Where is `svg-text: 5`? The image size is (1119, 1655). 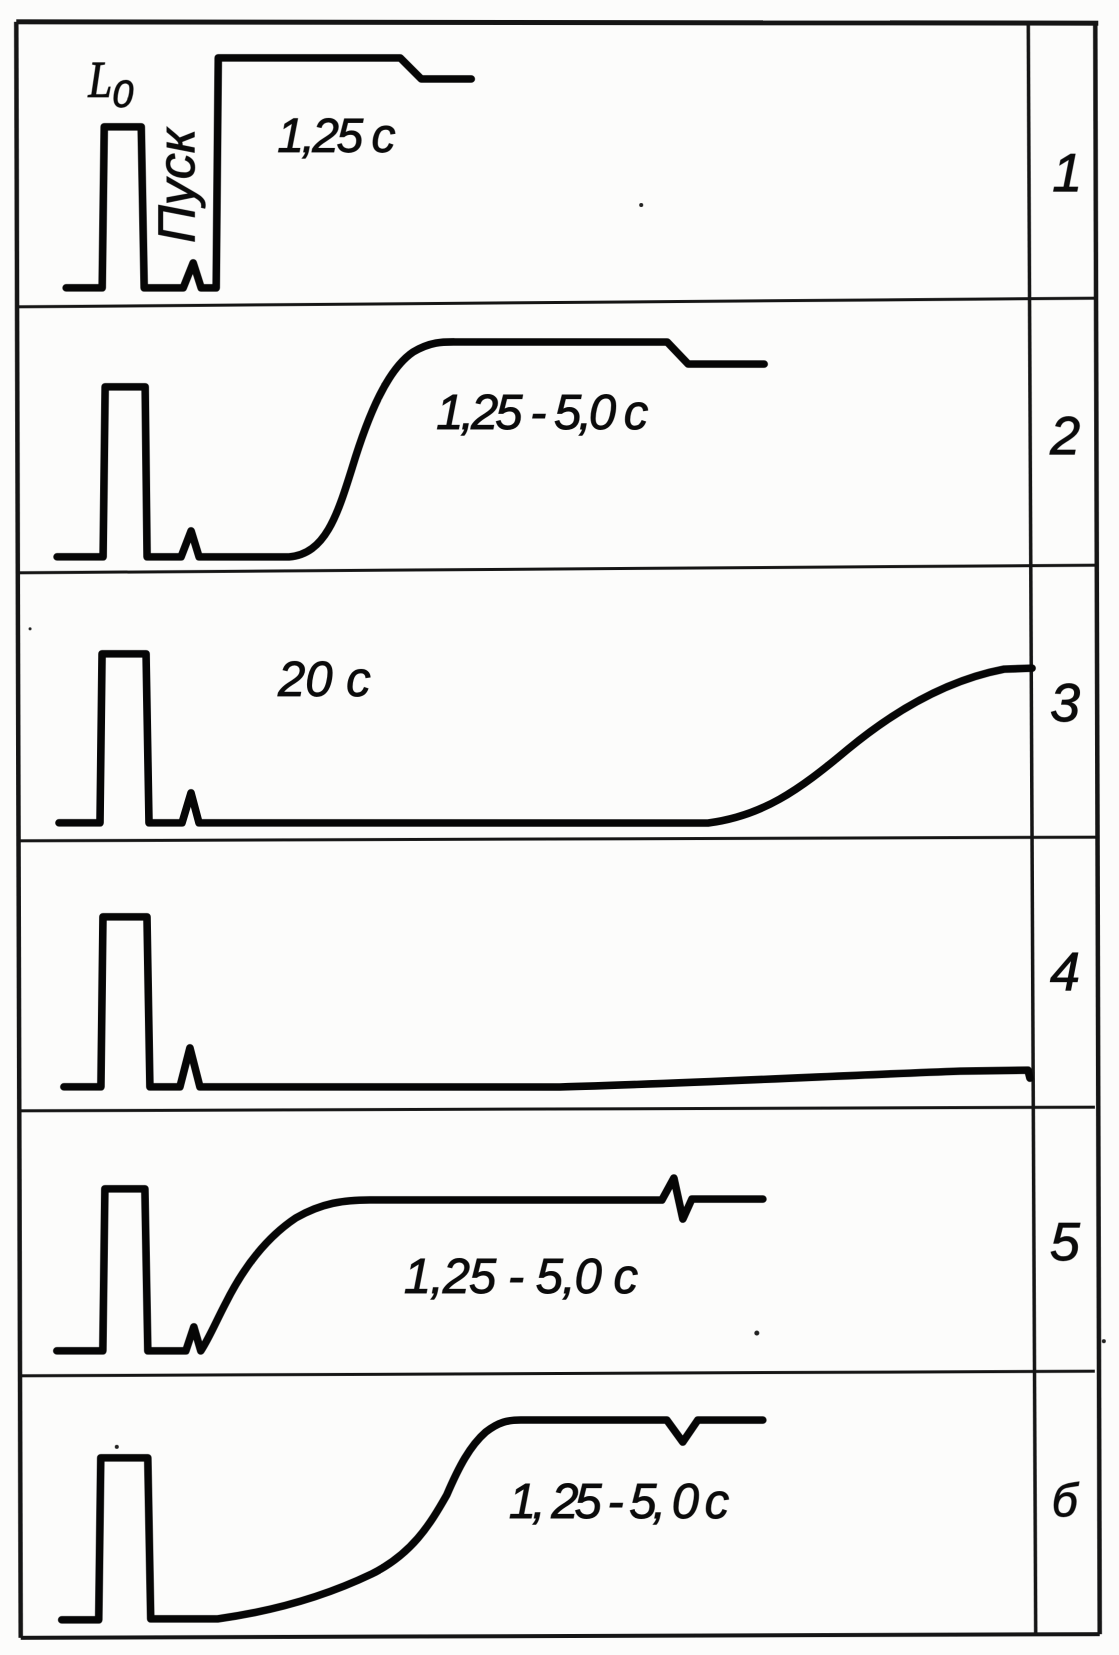 svg-text: 5 is located at coordinates (1065, 1242).